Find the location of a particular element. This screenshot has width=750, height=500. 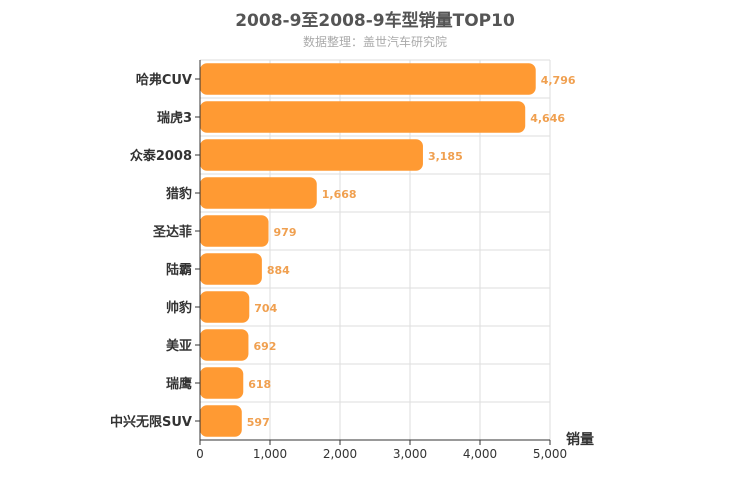

value-label: 618 is located at coordinates (259, 384).